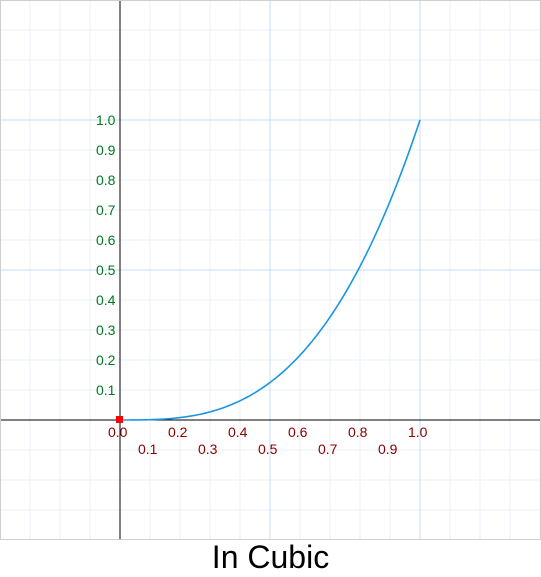 The height and width of the screenshot is (577, 541). Describe the element at coordinates (270, 557) in the screenshot. I see `chart-caption: In Cubic` at that location.